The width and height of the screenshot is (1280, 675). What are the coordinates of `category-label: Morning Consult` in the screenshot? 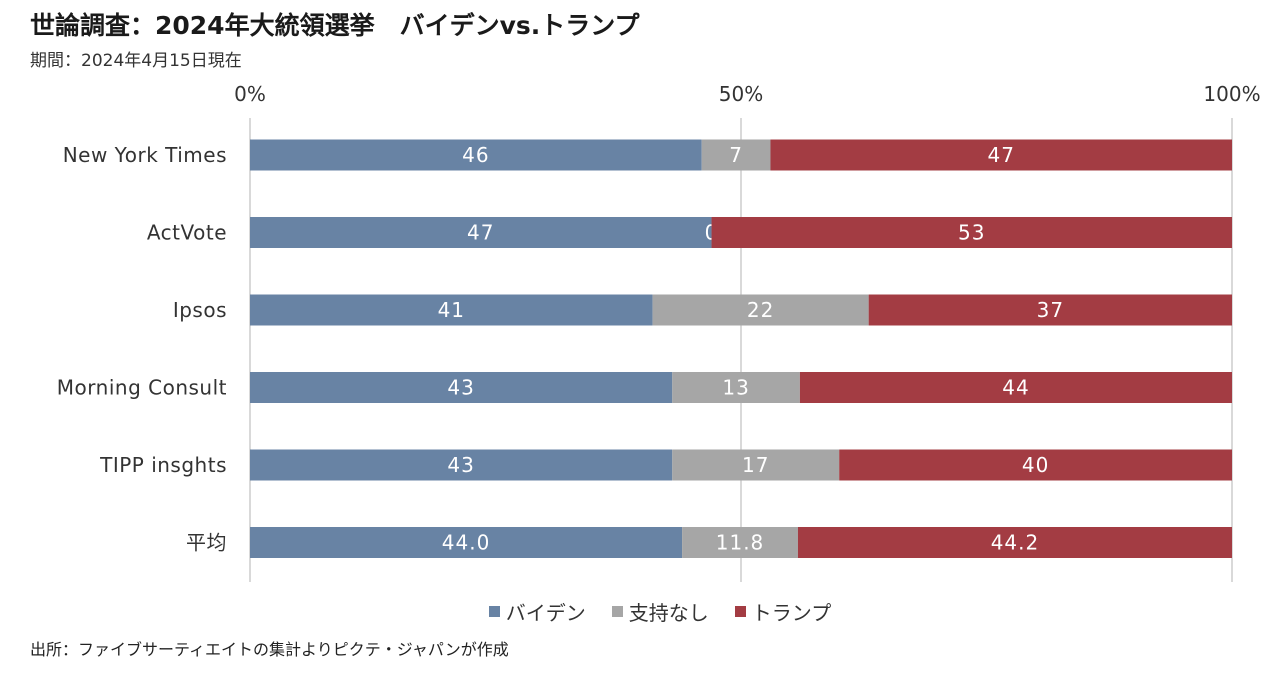 It's located at (142, 388).